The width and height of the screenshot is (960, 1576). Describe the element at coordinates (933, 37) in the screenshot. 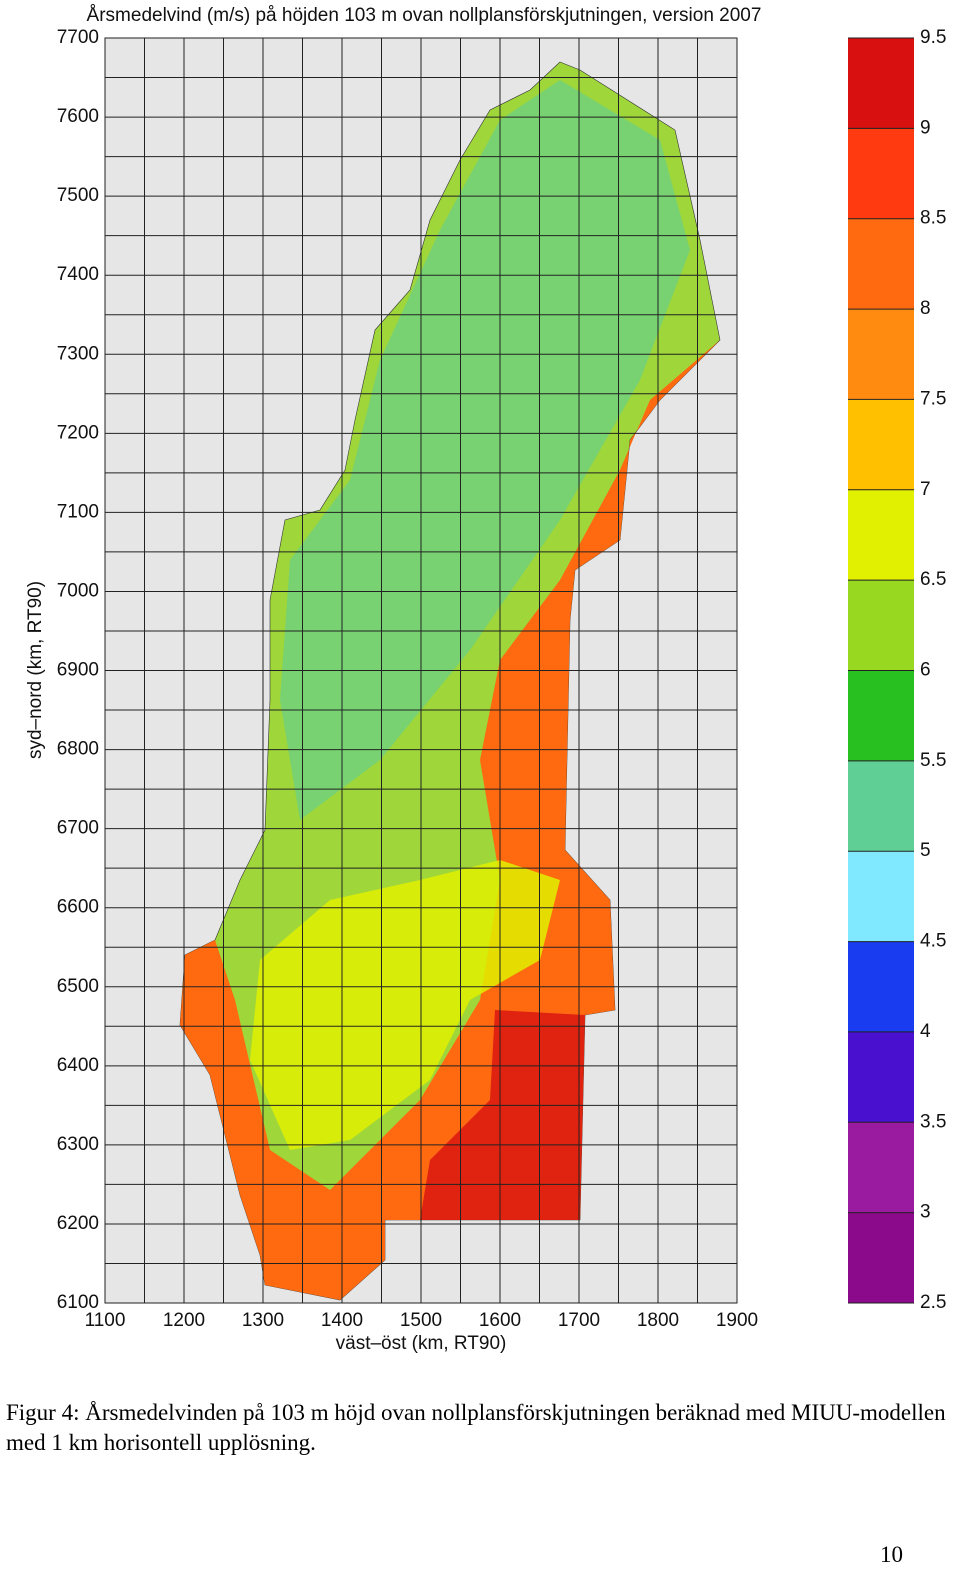

I see `colorbar-tick-label: 9.5` at that location.